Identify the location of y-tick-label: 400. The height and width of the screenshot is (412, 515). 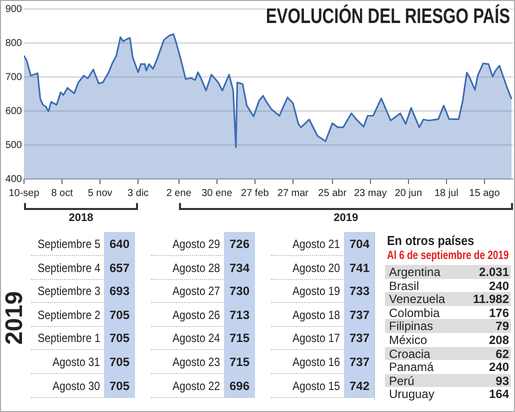
(13, 179).